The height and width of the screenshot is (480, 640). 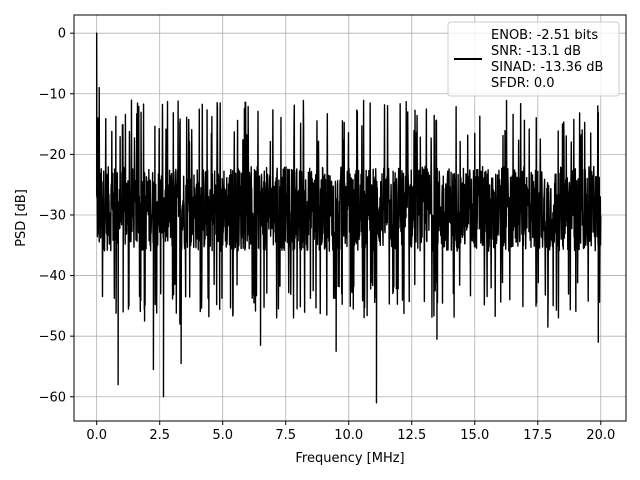 What do you see at coordinates (349, 458) in the screenshot?
I see `x-axis-label: Frequency [MHz]` at bounding box center [349, 458].